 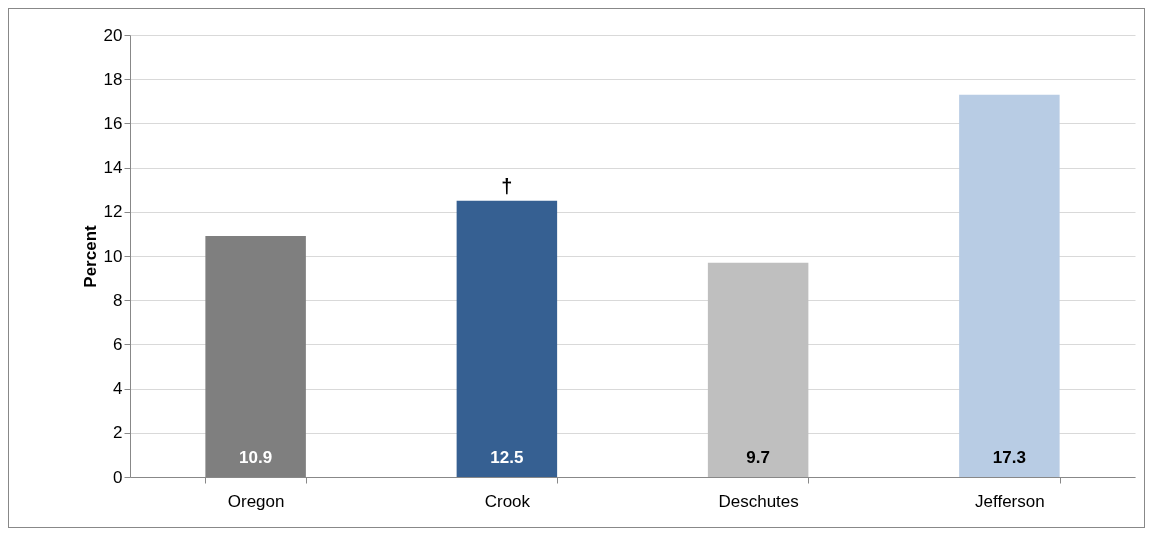 What do you see at coordinates (118, 300) in the screenshot?
I see `y-tick-label: 8` at bounding box center [118, 300].